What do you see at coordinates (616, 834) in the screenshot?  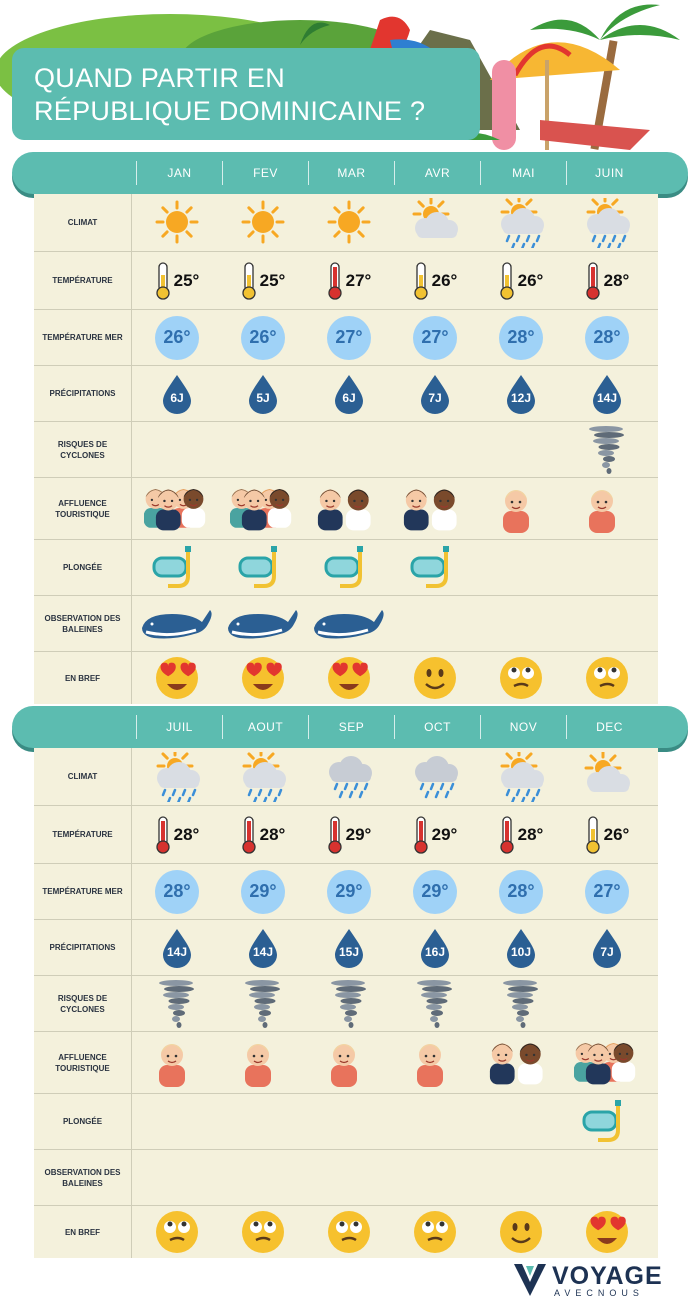 I see `air-temperature: 26°` at bounding box center [616, 834].